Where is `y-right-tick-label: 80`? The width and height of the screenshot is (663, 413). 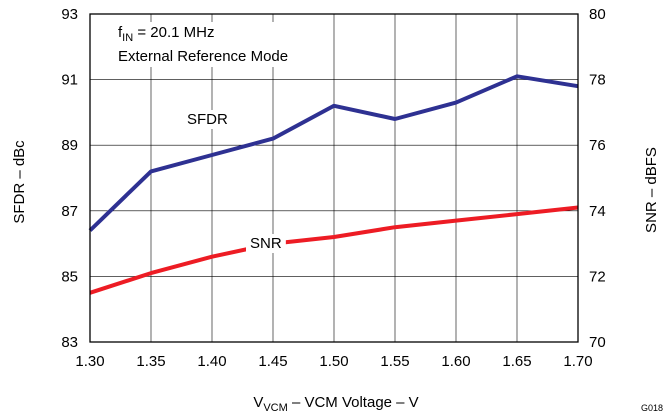 y-right-tick-label: 80 is located at coordinates (597, 14).